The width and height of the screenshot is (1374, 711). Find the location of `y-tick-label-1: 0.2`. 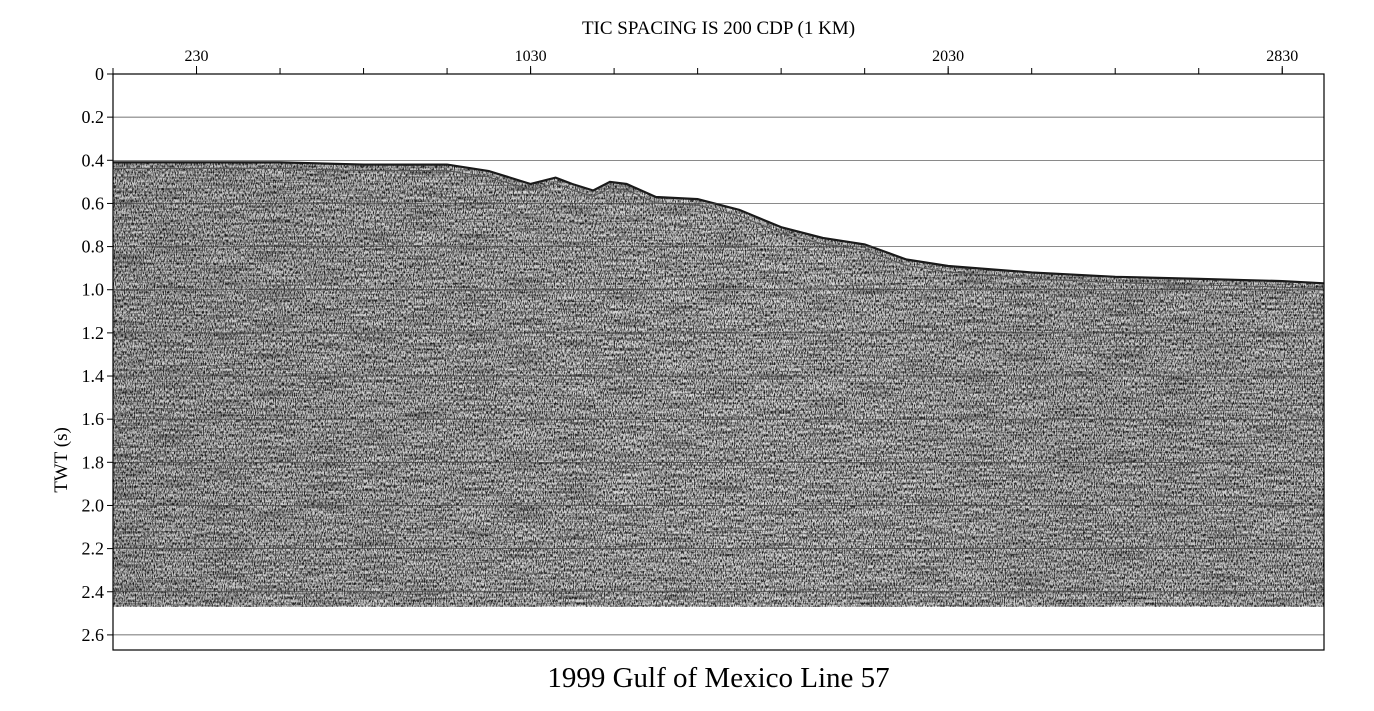

y-tick-label-1: 0.2 is located at coordinates (93, 117).